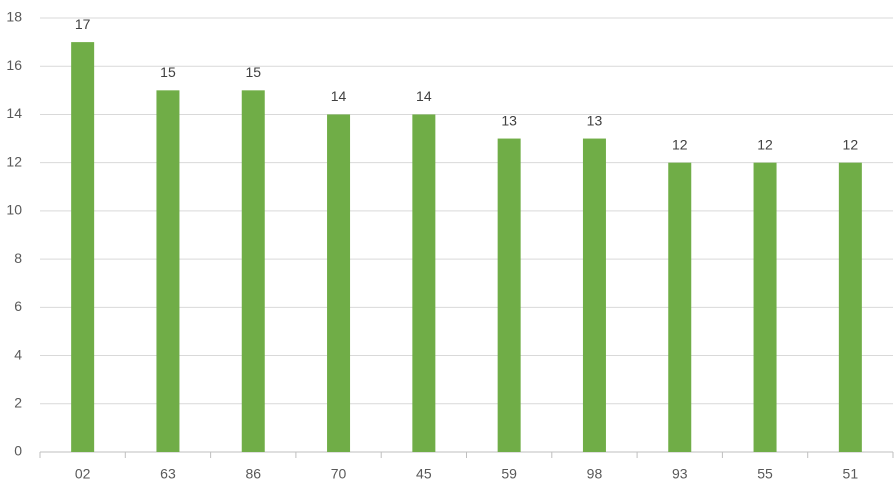  Describe the element at coordinates (851, 474) in the screenshot. I see `x-tick-label: 51` at that location.